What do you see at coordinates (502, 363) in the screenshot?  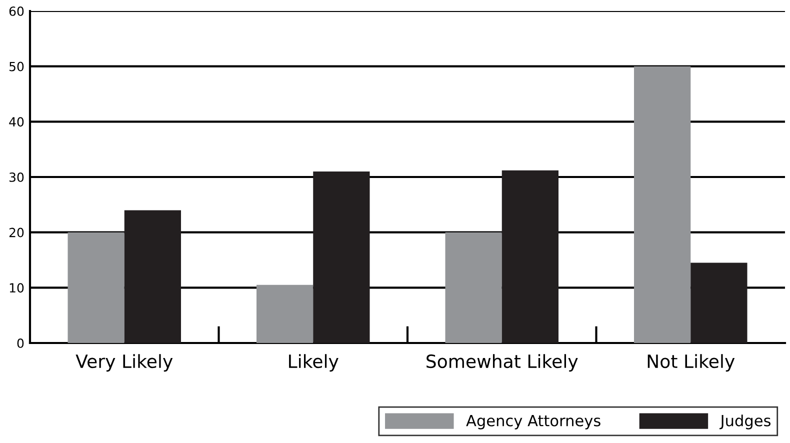 I see `x-tick-label: Somewhat Likely` at bounding box center [502, 363].